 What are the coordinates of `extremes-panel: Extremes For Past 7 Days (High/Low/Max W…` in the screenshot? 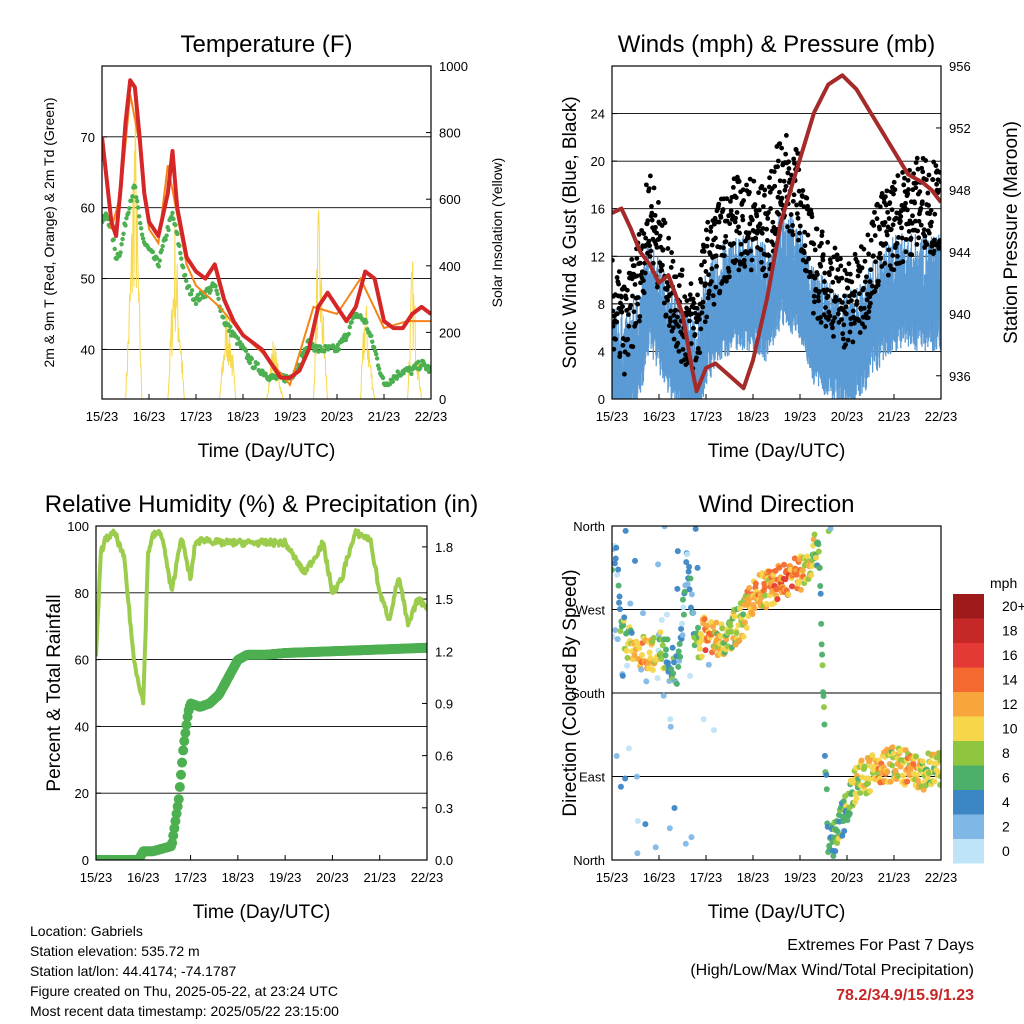 It's located at (832, 970).